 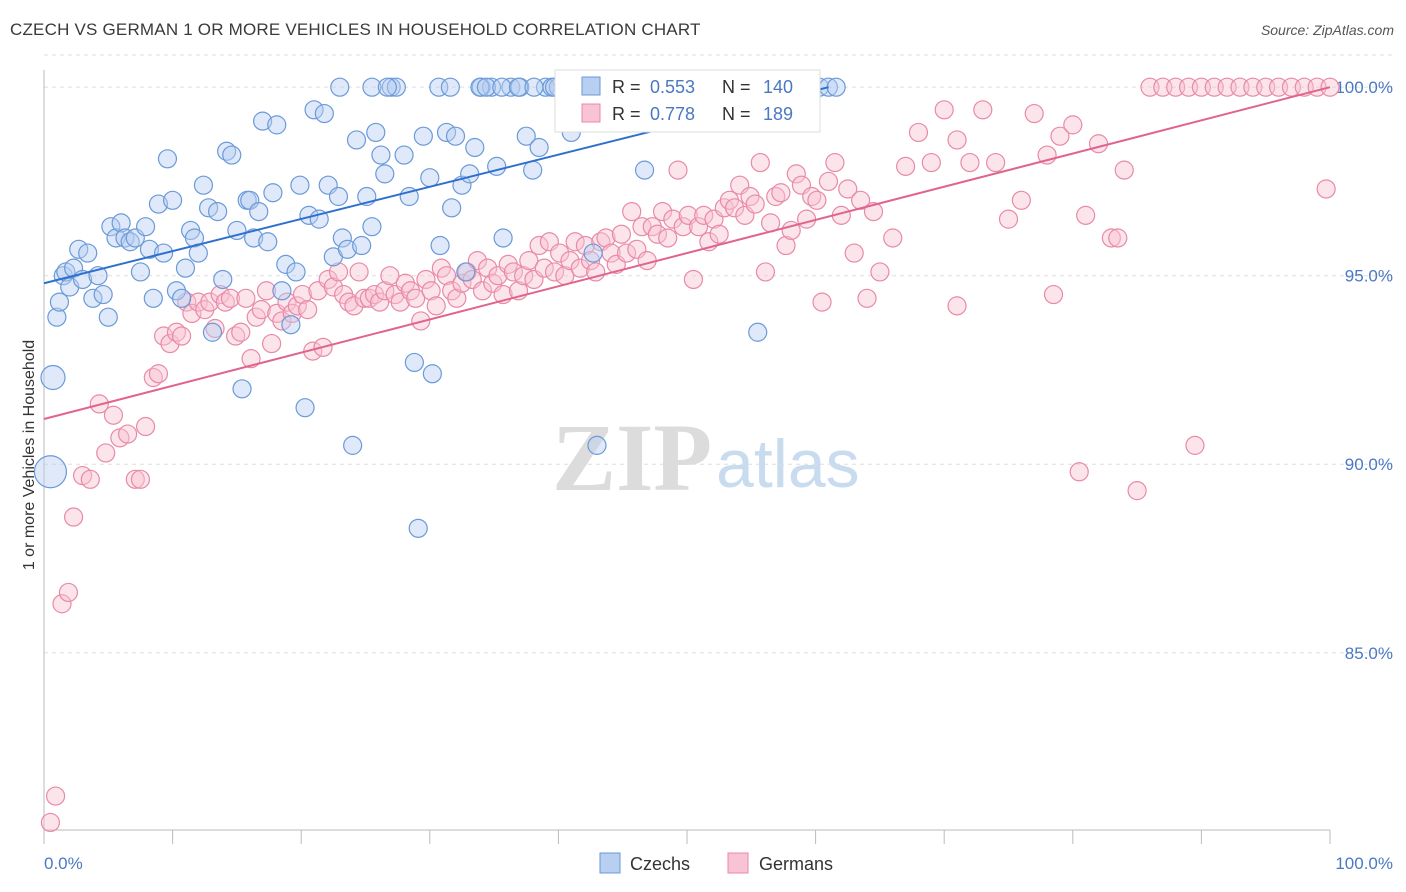 I want to click on watermark-atlas: atlas, so click(x=788, y=464).